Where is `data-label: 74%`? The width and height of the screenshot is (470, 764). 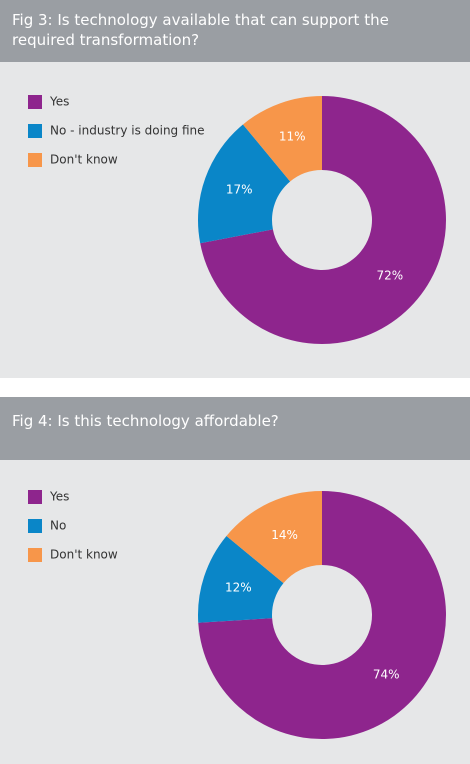
data-label: 74% is located at coordinates (386, 675).